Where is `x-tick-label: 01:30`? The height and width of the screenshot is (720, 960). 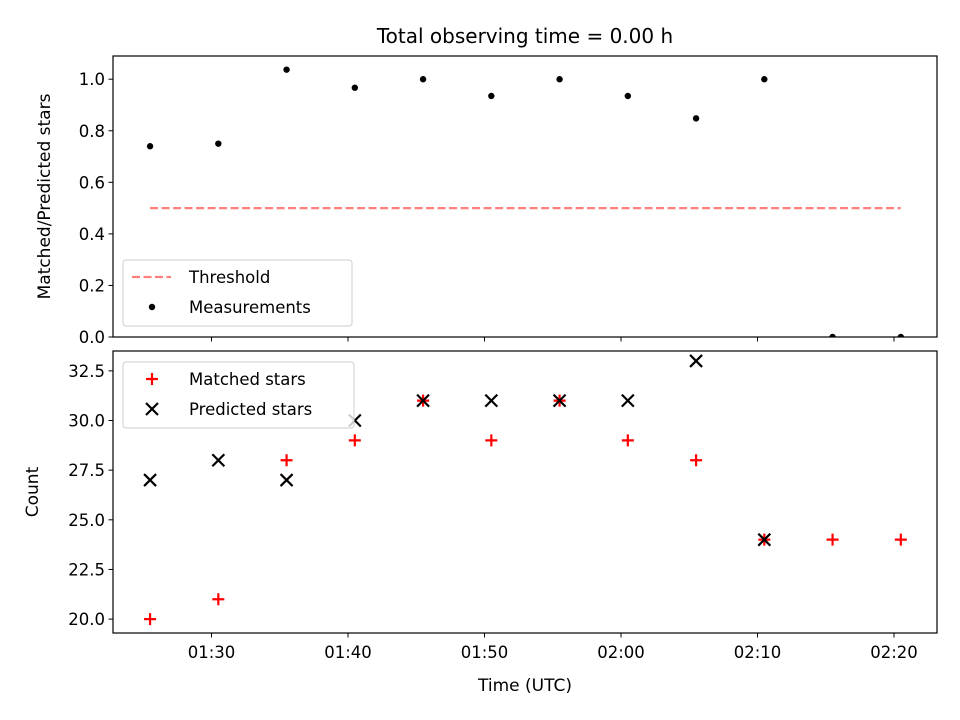
x-tick-label: 01:30 is located at coordinates (212, 652).